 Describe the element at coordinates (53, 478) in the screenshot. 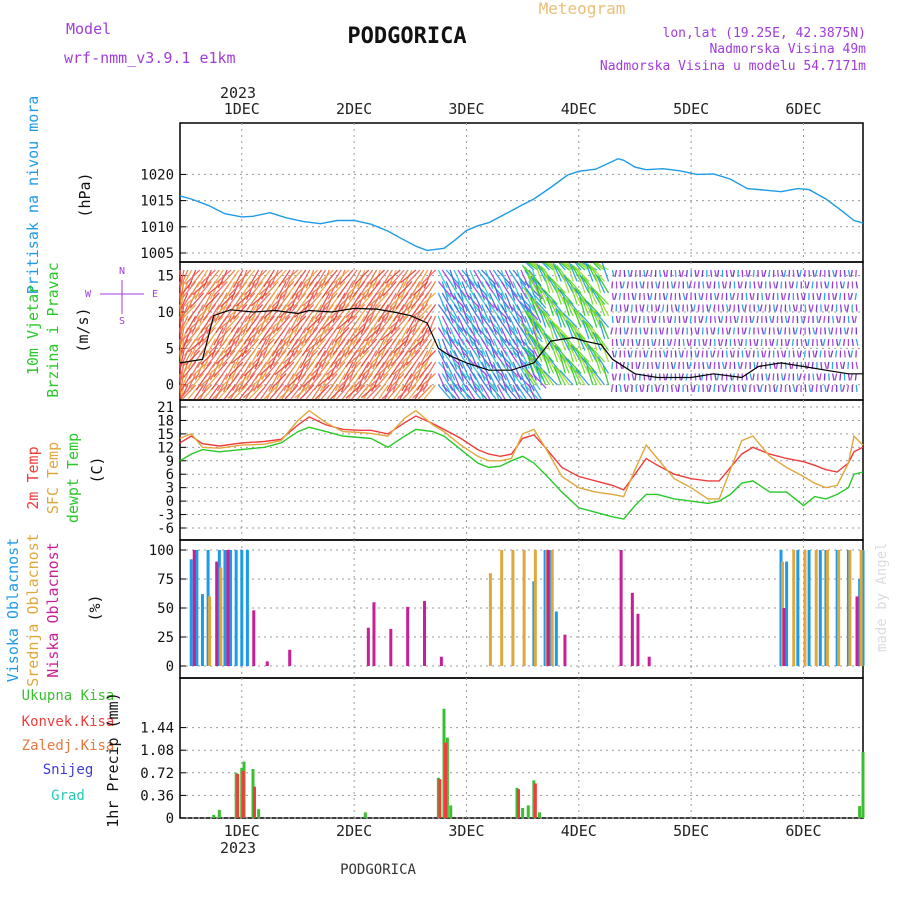

I see `axis-label-temperature: SFC Temp` at that location.